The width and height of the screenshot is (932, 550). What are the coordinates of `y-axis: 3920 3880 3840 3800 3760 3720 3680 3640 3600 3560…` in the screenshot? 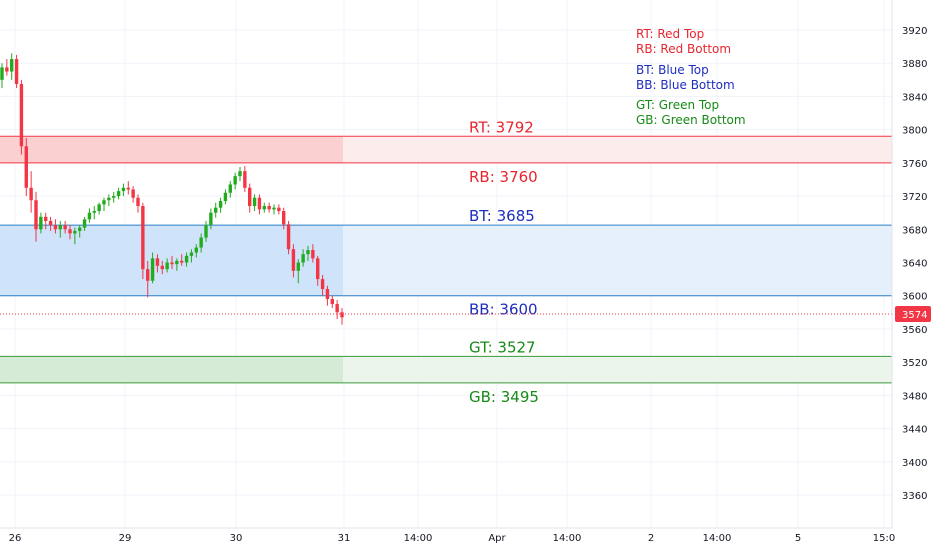 It's located at (911, 275).